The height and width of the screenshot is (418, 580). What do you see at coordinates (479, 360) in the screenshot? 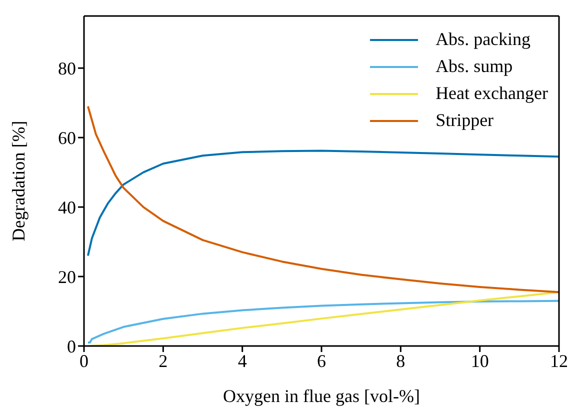
I see `x-tick-label: 10` at bounding box center [479, 360].